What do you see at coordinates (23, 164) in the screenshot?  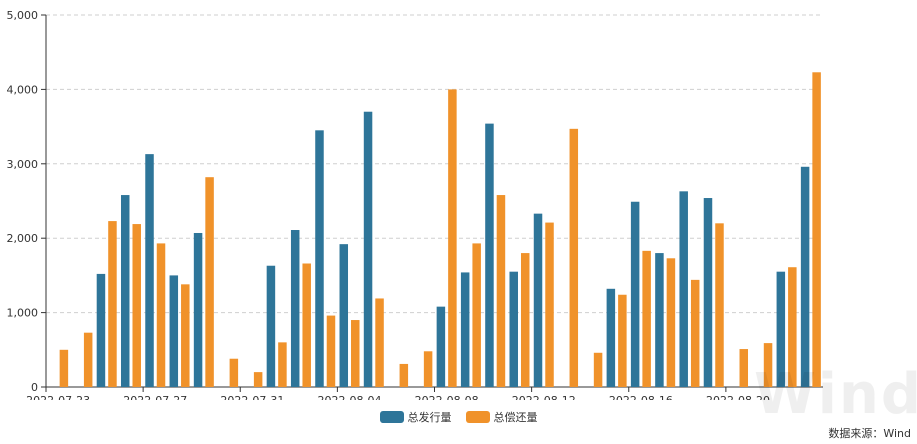 I see `y-tick-label: 3,000` at bounding box center [23, 164].